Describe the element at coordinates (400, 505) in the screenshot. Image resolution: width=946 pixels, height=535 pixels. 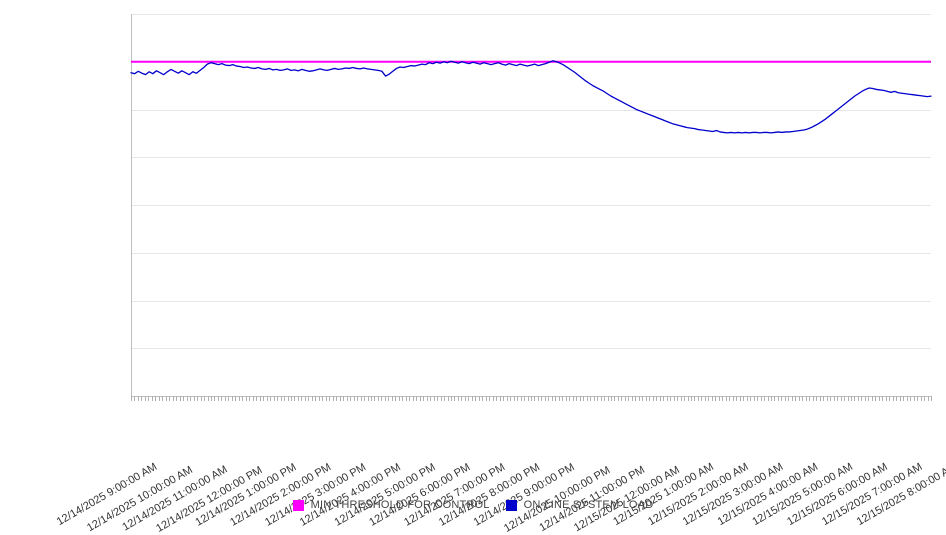
I see `legend-label: MIN THRESHOLD FOR CONTROL` at that location.